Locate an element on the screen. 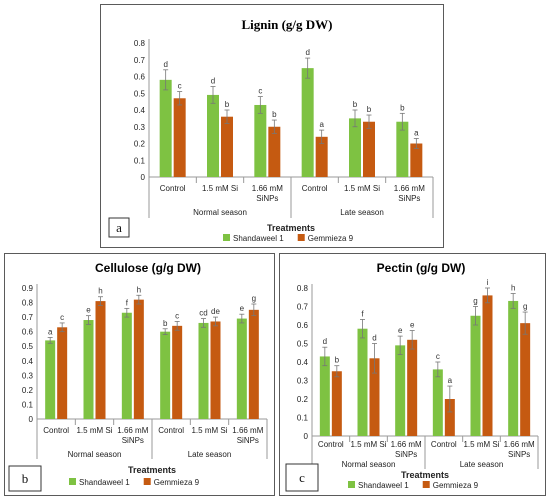 The width and height of the screenshot is (550, 500). y-tick-label: 0.1 is located at coordinates (28, 404).